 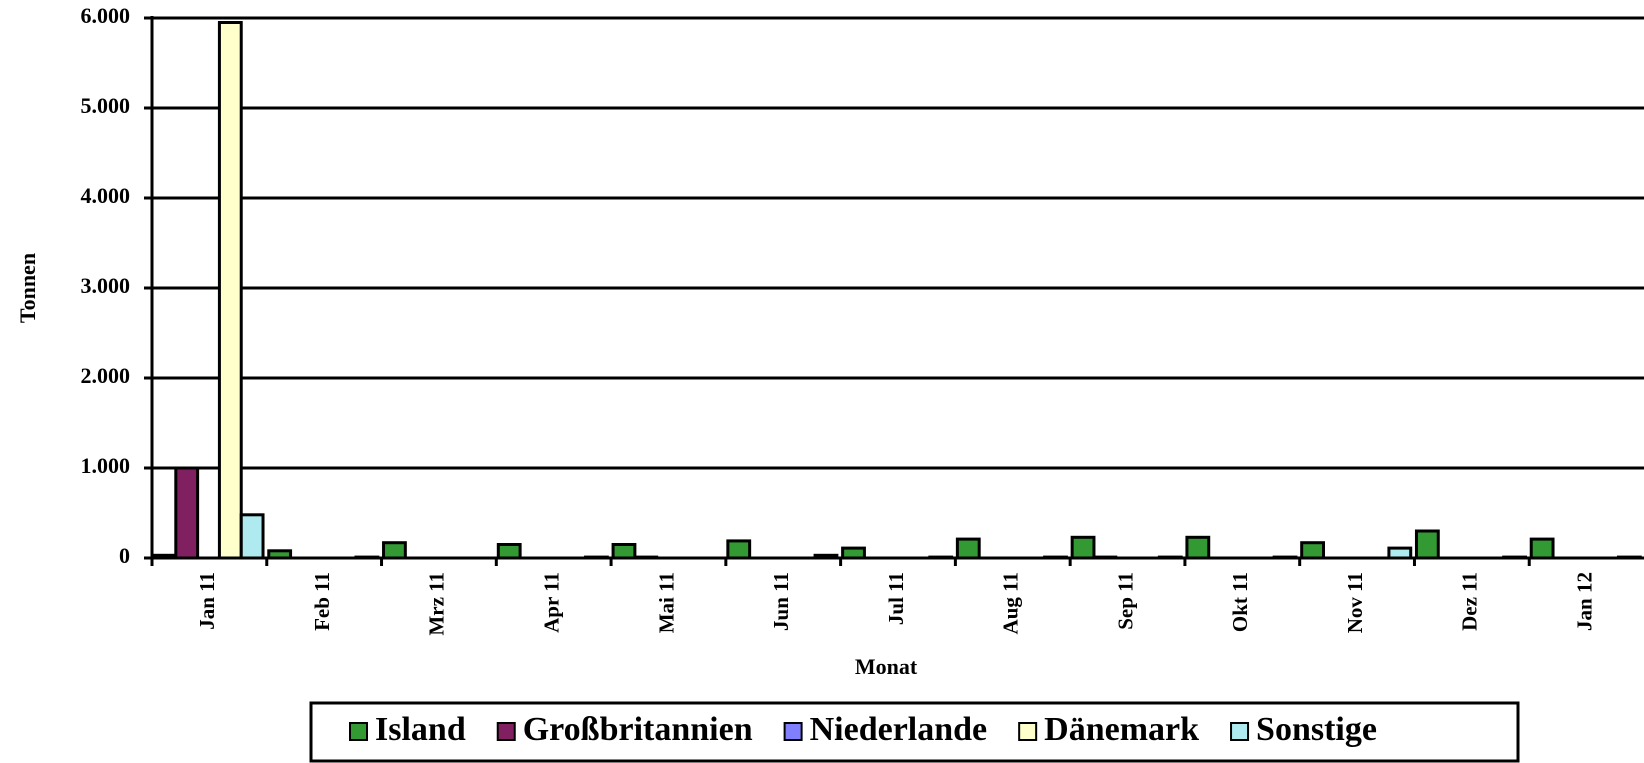 I want to click on y-axis-title: Tonnen, so click(x=27, y=288).